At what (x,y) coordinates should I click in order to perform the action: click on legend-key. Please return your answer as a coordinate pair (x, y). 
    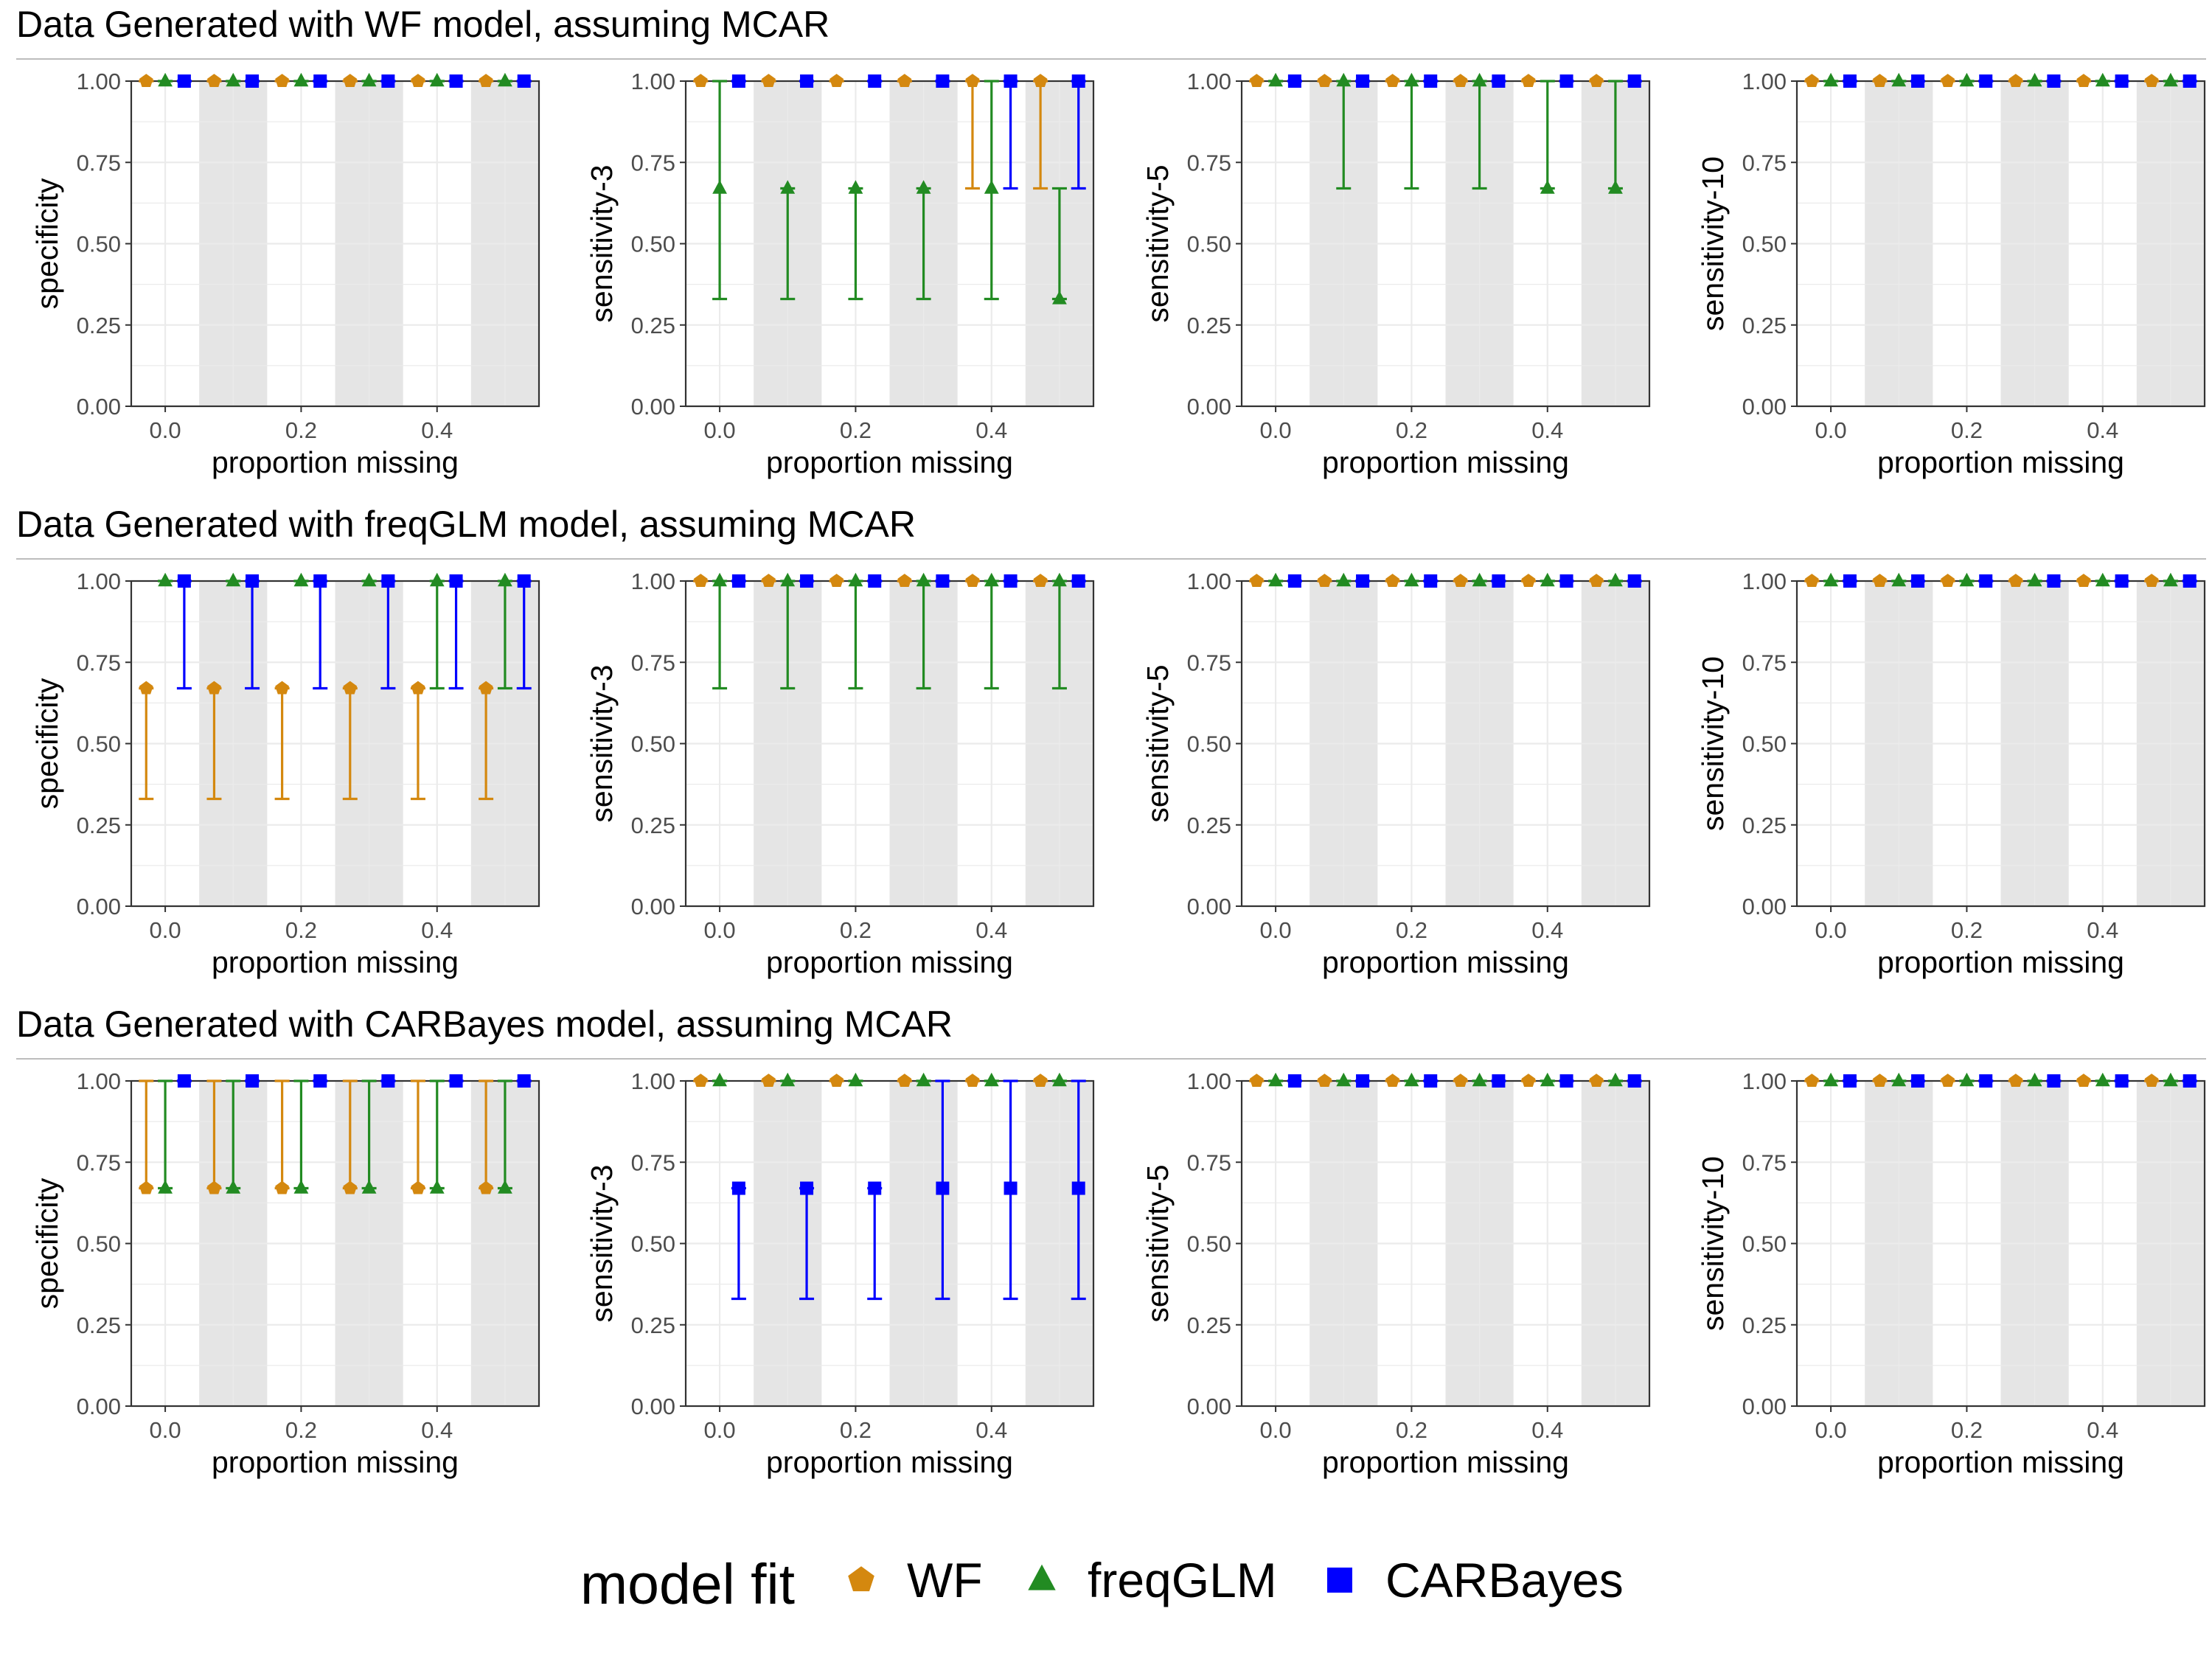
    Looking at the image, I should click on (1042, 1577).